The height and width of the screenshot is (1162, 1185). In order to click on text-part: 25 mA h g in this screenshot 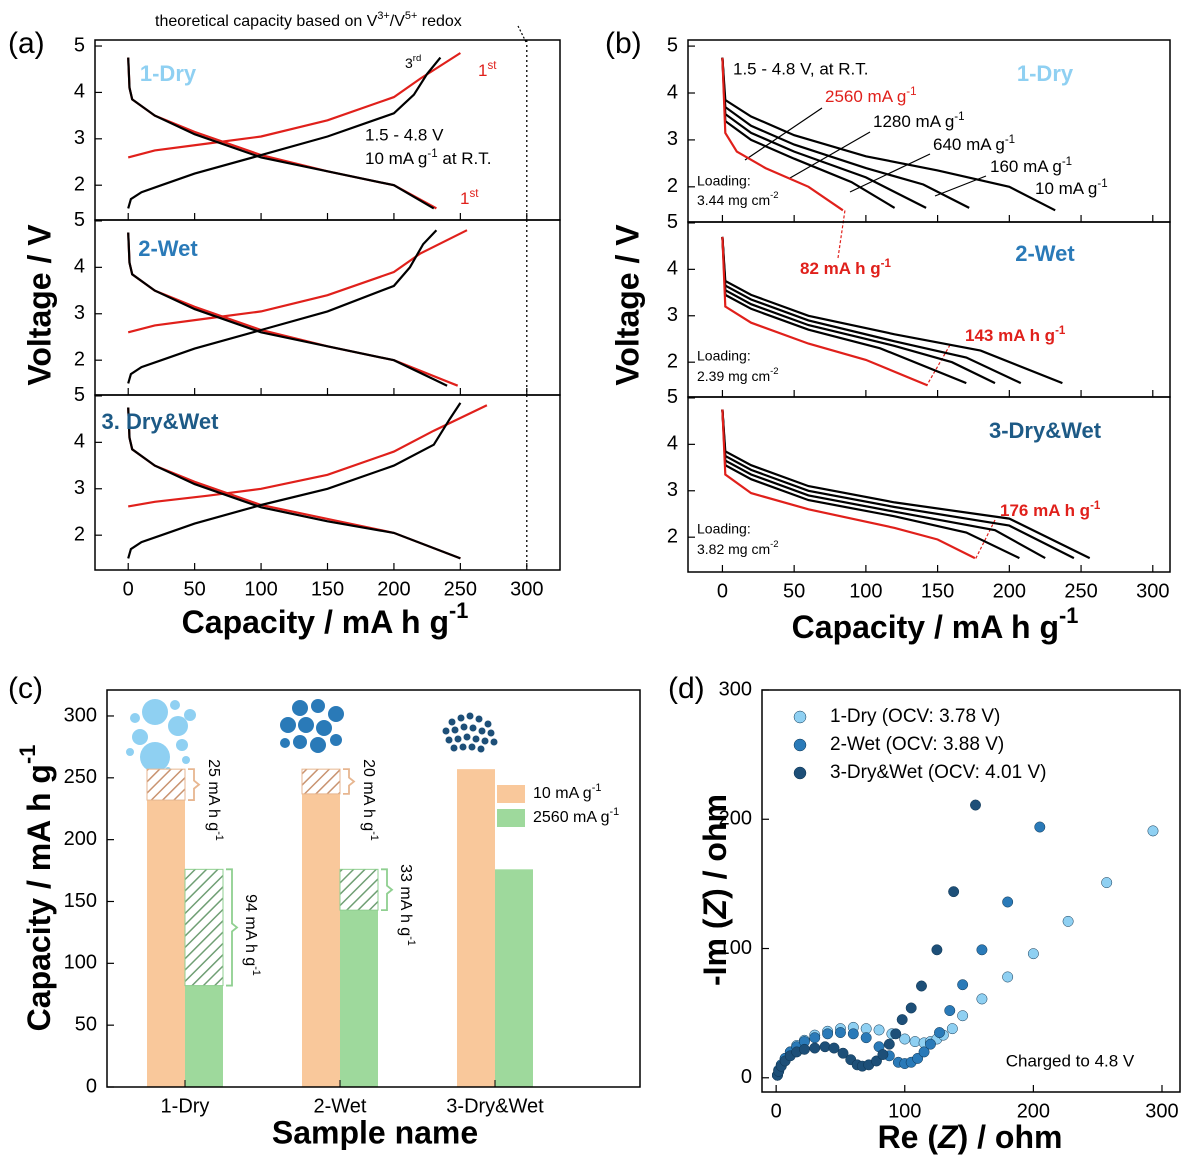, I will do `click(213, 795)`.